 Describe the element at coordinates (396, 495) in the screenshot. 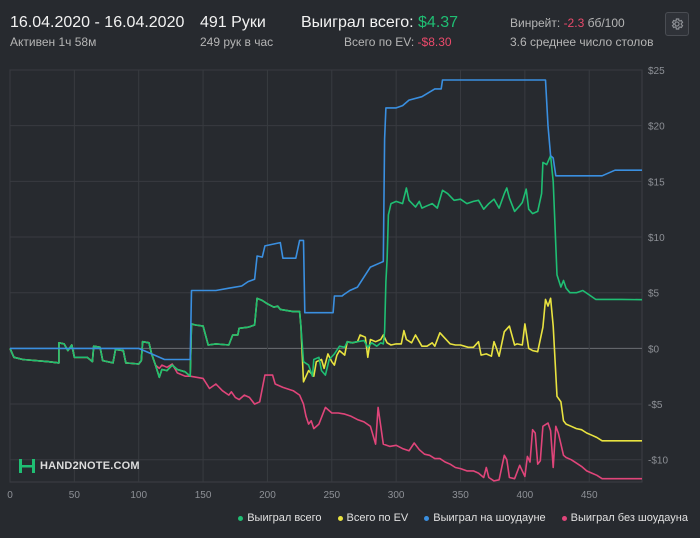

I see `x-tick-label: 300` at that location.